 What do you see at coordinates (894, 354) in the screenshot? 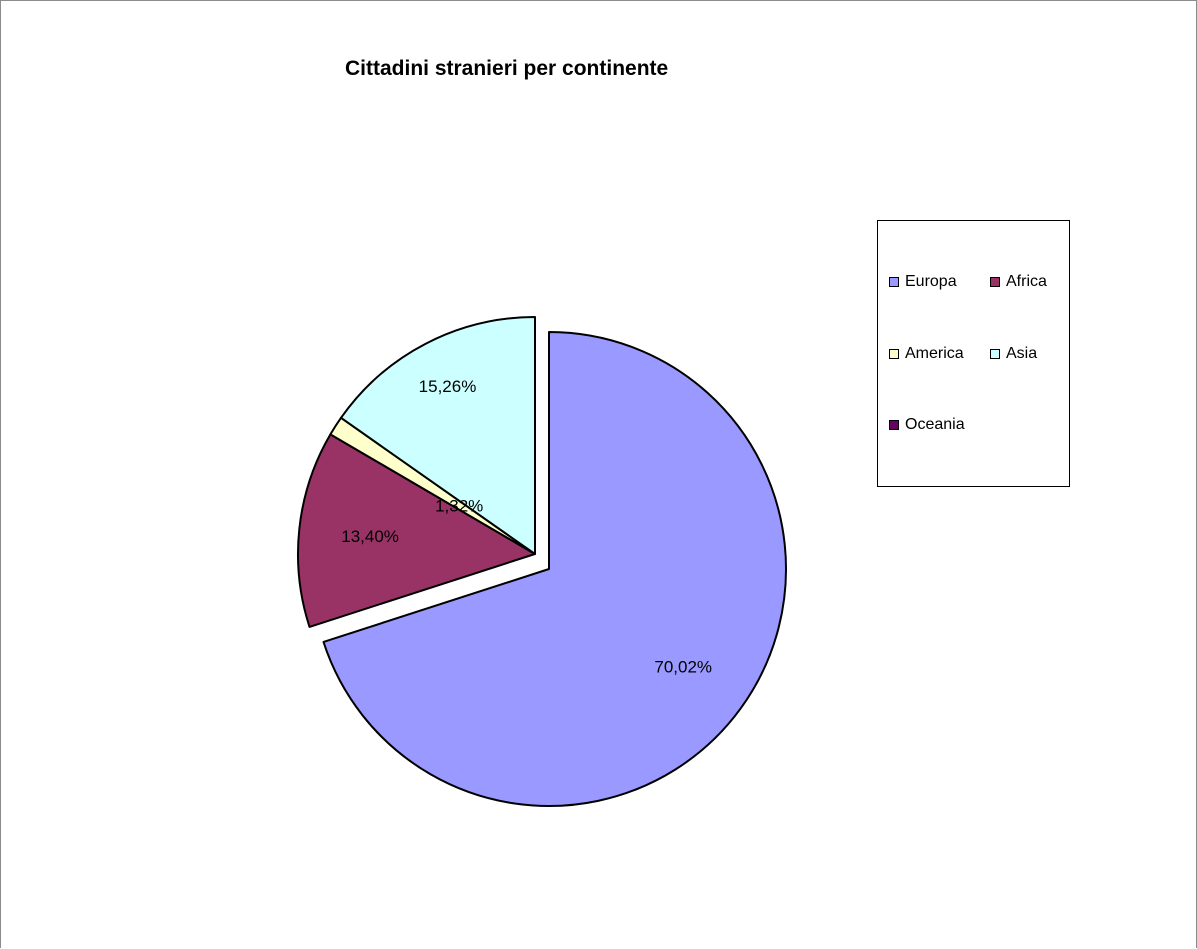
I see `legend-swatch-america` at bounding box center [894, 354].